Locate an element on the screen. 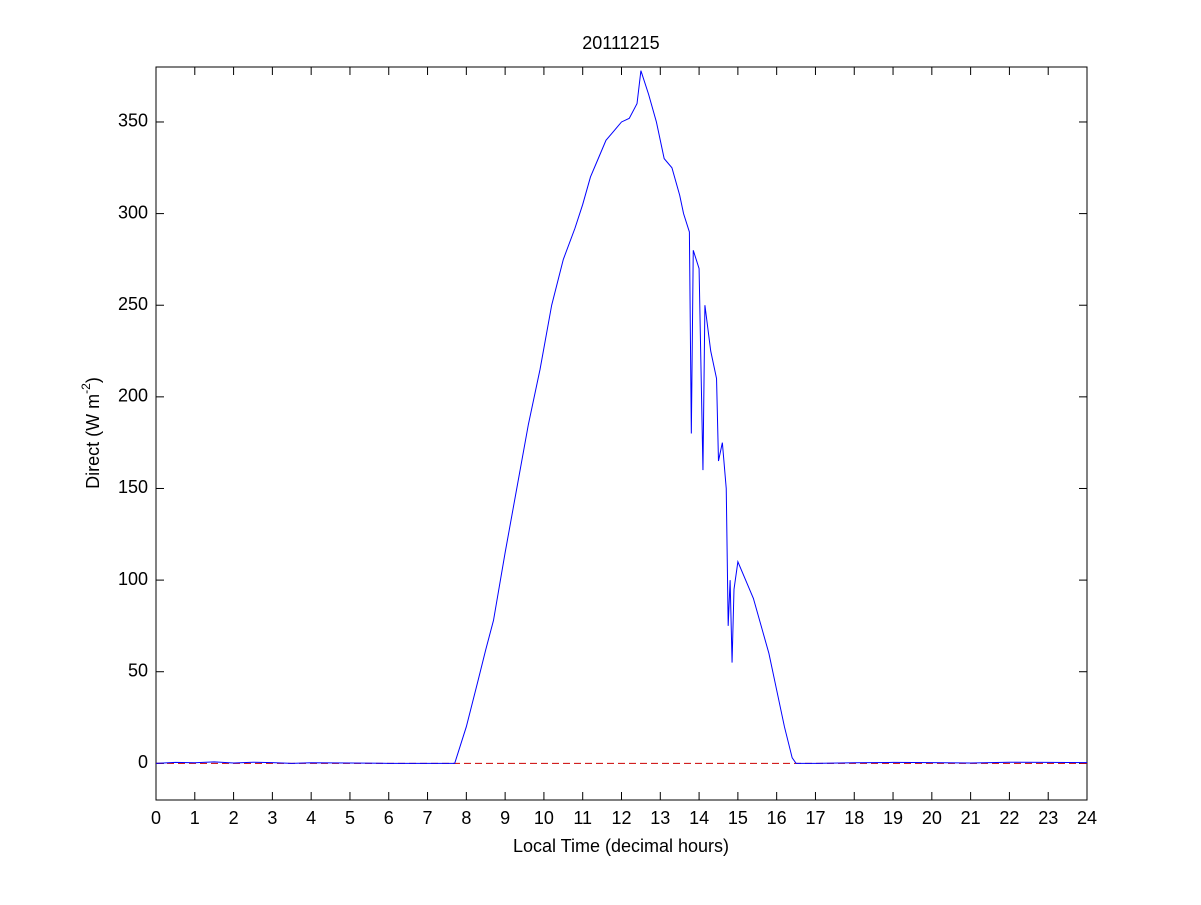 The height and width of the screenshot is (905, 1201). x-tick-label: 7 is located at coordinates (428, 818).